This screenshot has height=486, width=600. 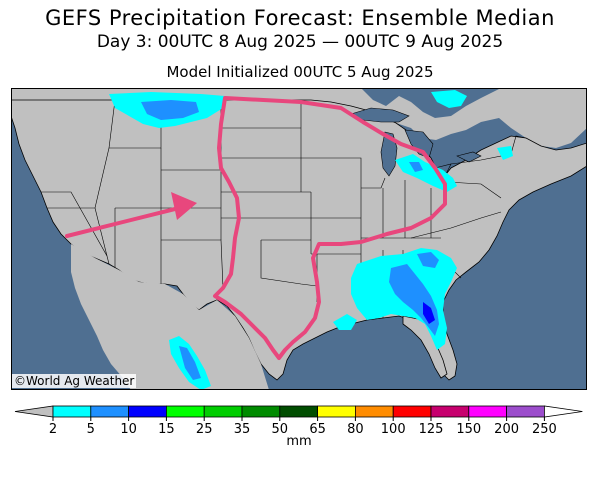 What do you see at coordinates (544, 429) in the screenshot?
I see `colorbar-tick-label: 250` at bounding box center [544, 429].